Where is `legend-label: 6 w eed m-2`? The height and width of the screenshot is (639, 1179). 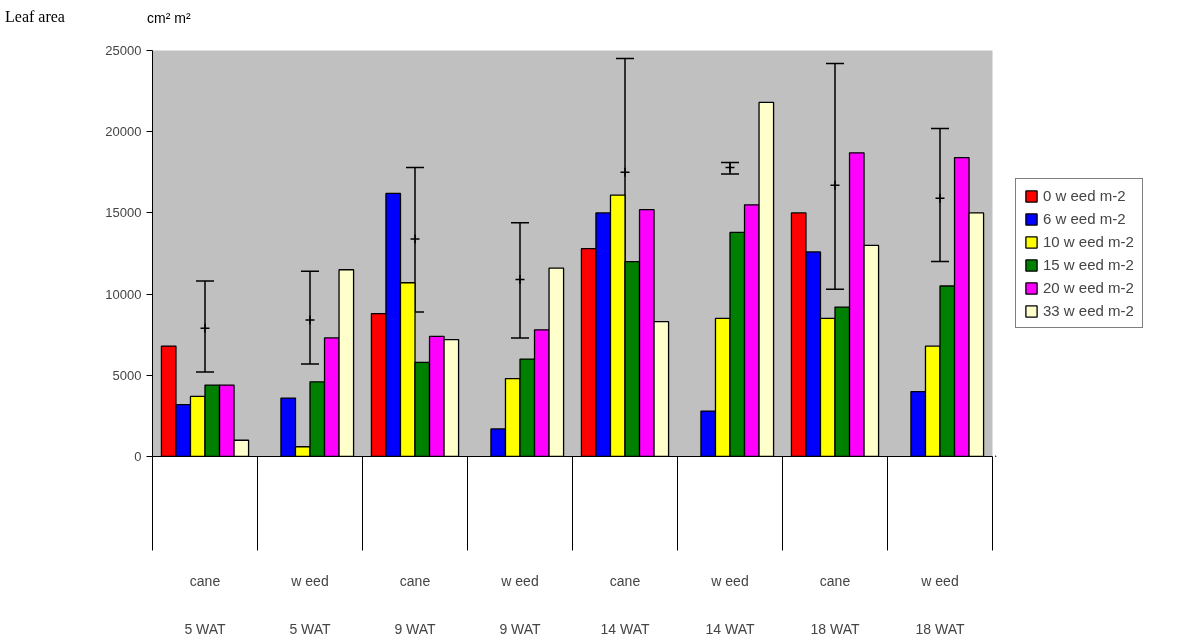 legend-label: 6 w eed m-2 is located at coordinates (1084, 218).